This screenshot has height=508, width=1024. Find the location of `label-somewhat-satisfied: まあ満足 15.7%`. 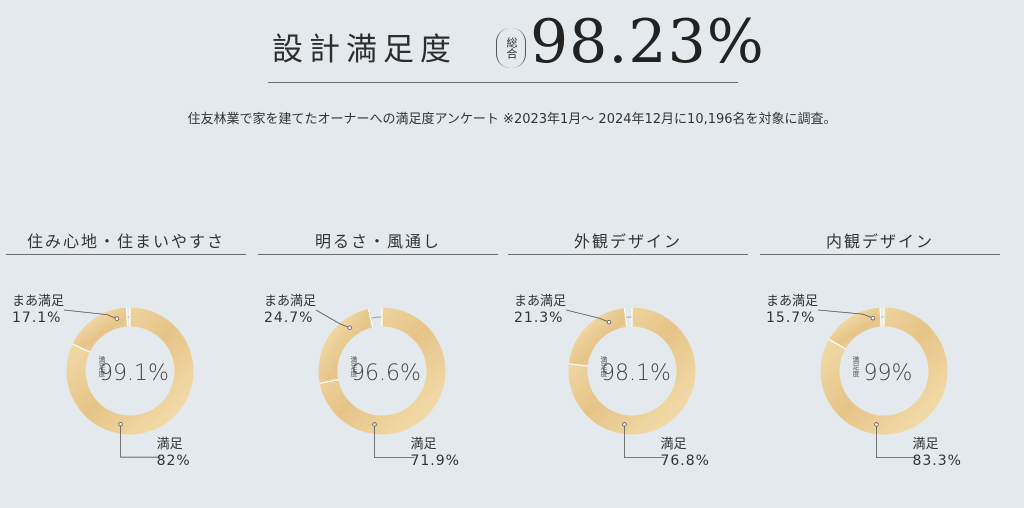

label-somewhat-satisfied: まあ満足 15.7% is located at coordinates (792, 310).